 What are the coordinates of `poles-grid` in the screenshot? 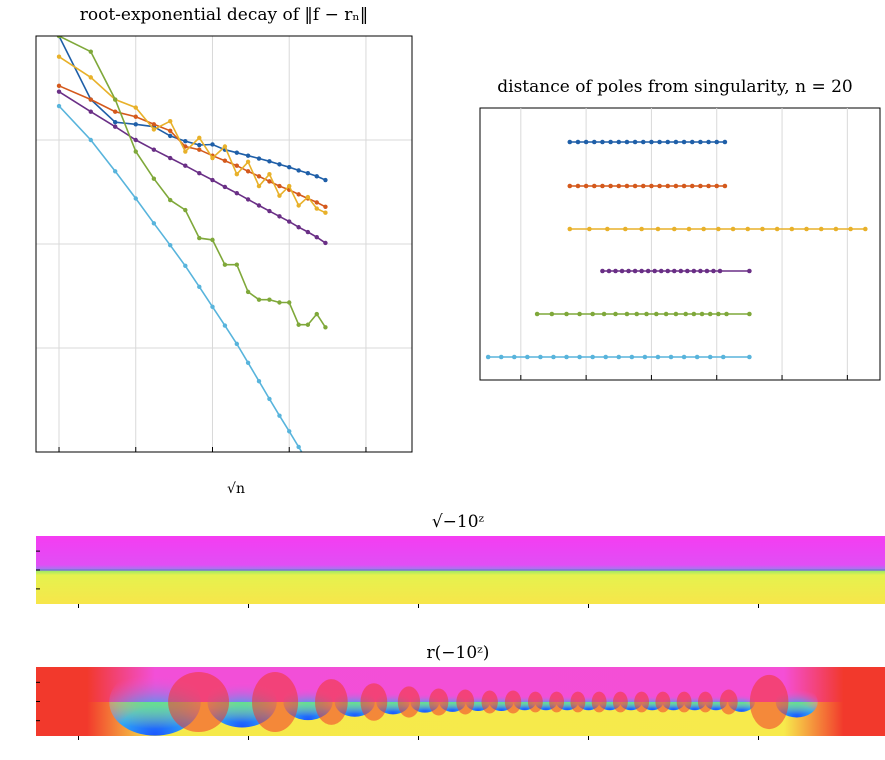 It's located at (684, 244).